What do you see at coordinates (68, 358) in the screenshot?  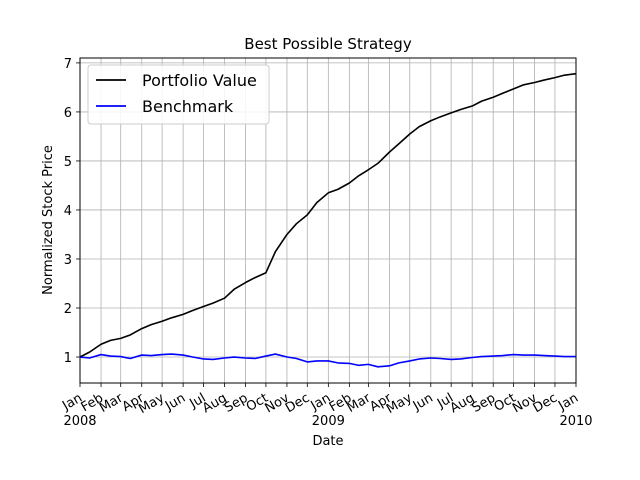 I see `y-tick-label: 1` at bounding box center [68, 358].